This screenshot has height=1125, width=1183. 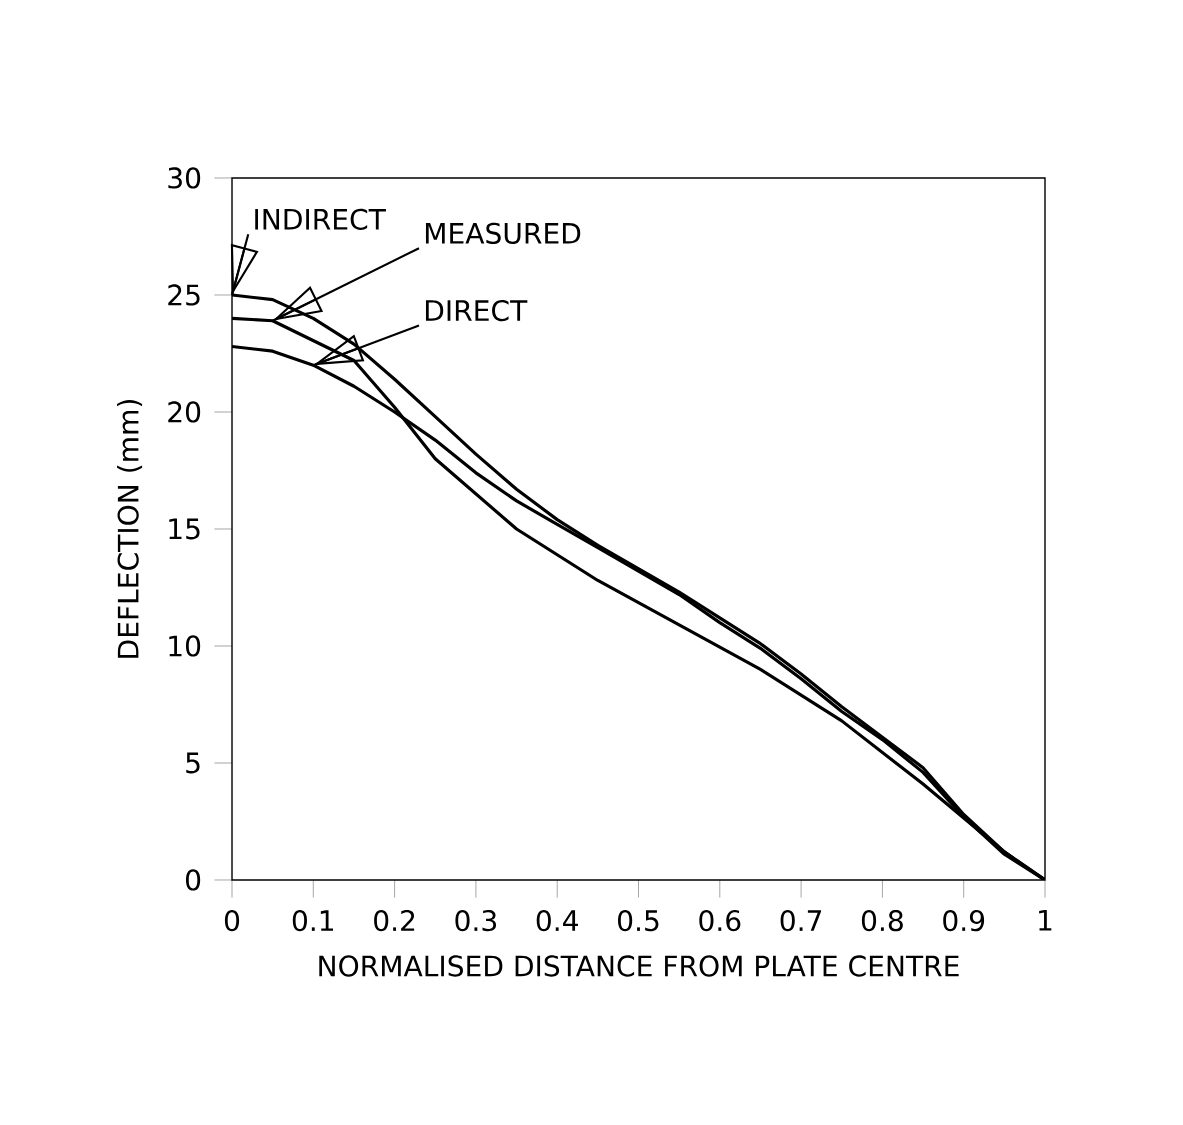 I want to click on annotation: INDIRECT, so click(x=320, y=219).